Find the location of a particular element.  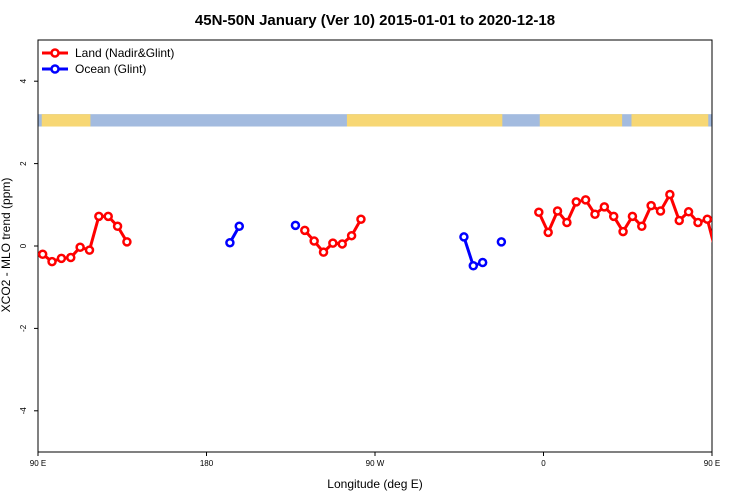

y-axis-label: XCO2 - MLO trend (ppm) is located at coordinates (6, 245).